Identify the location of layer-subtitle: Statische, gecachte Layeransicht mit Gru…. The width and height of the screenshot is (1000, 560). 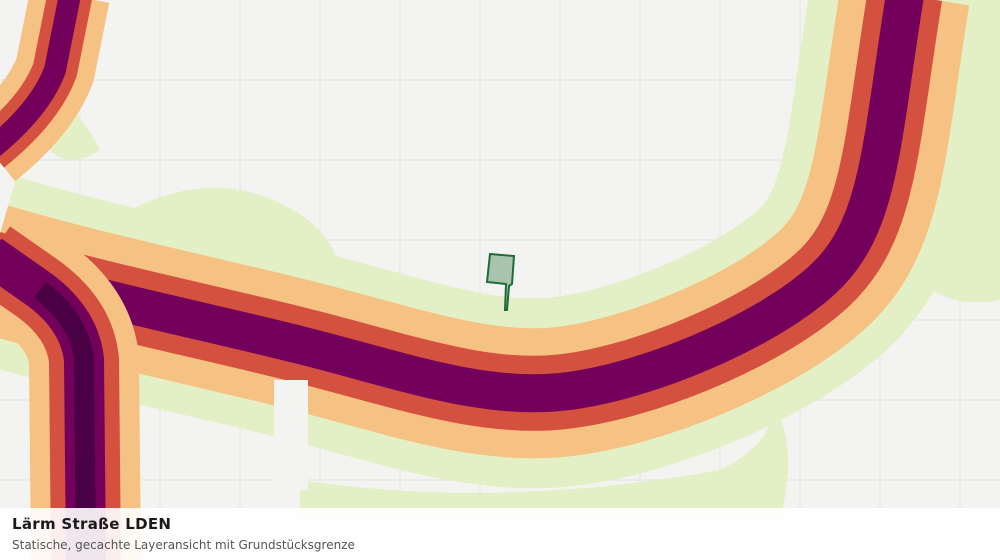
(183, 545).